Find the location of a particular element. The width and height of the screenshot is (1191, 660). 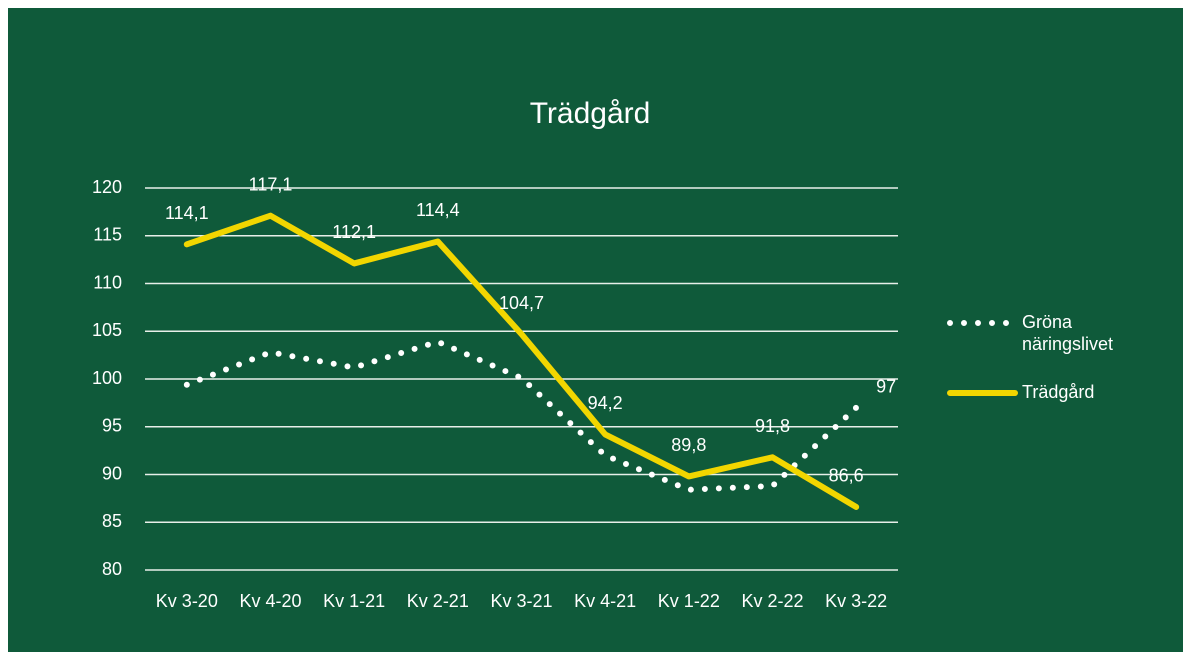

data-label: 97 is located at coordinates (886, 386).